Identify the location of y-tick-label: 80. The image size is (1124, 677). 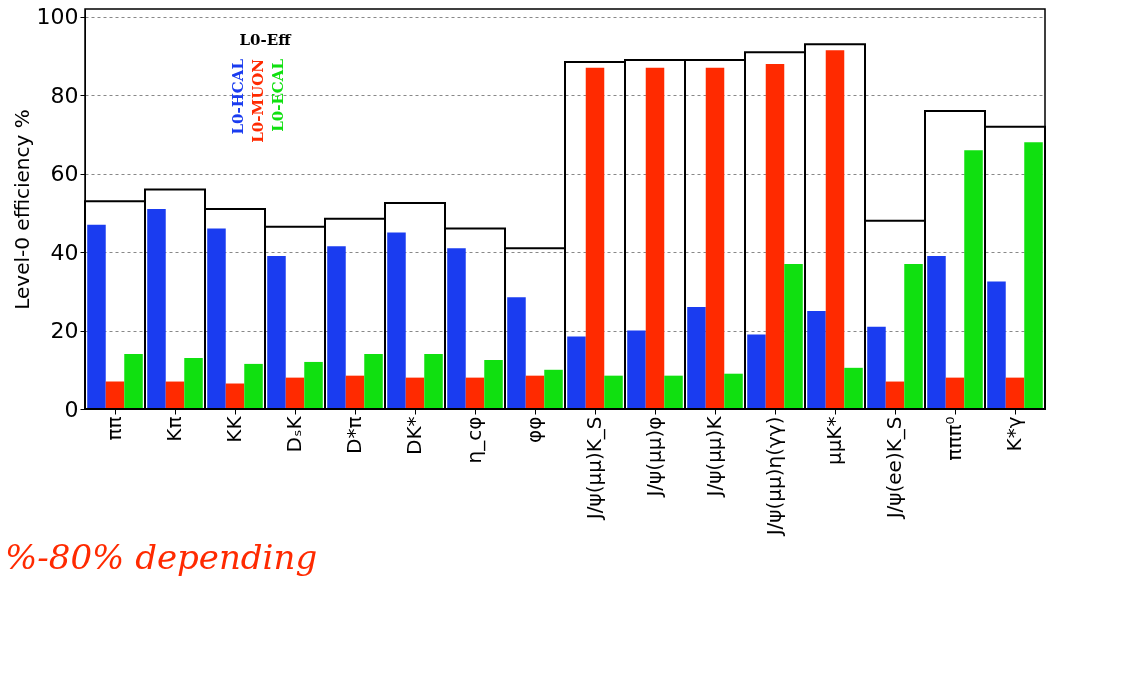
(64, 95).